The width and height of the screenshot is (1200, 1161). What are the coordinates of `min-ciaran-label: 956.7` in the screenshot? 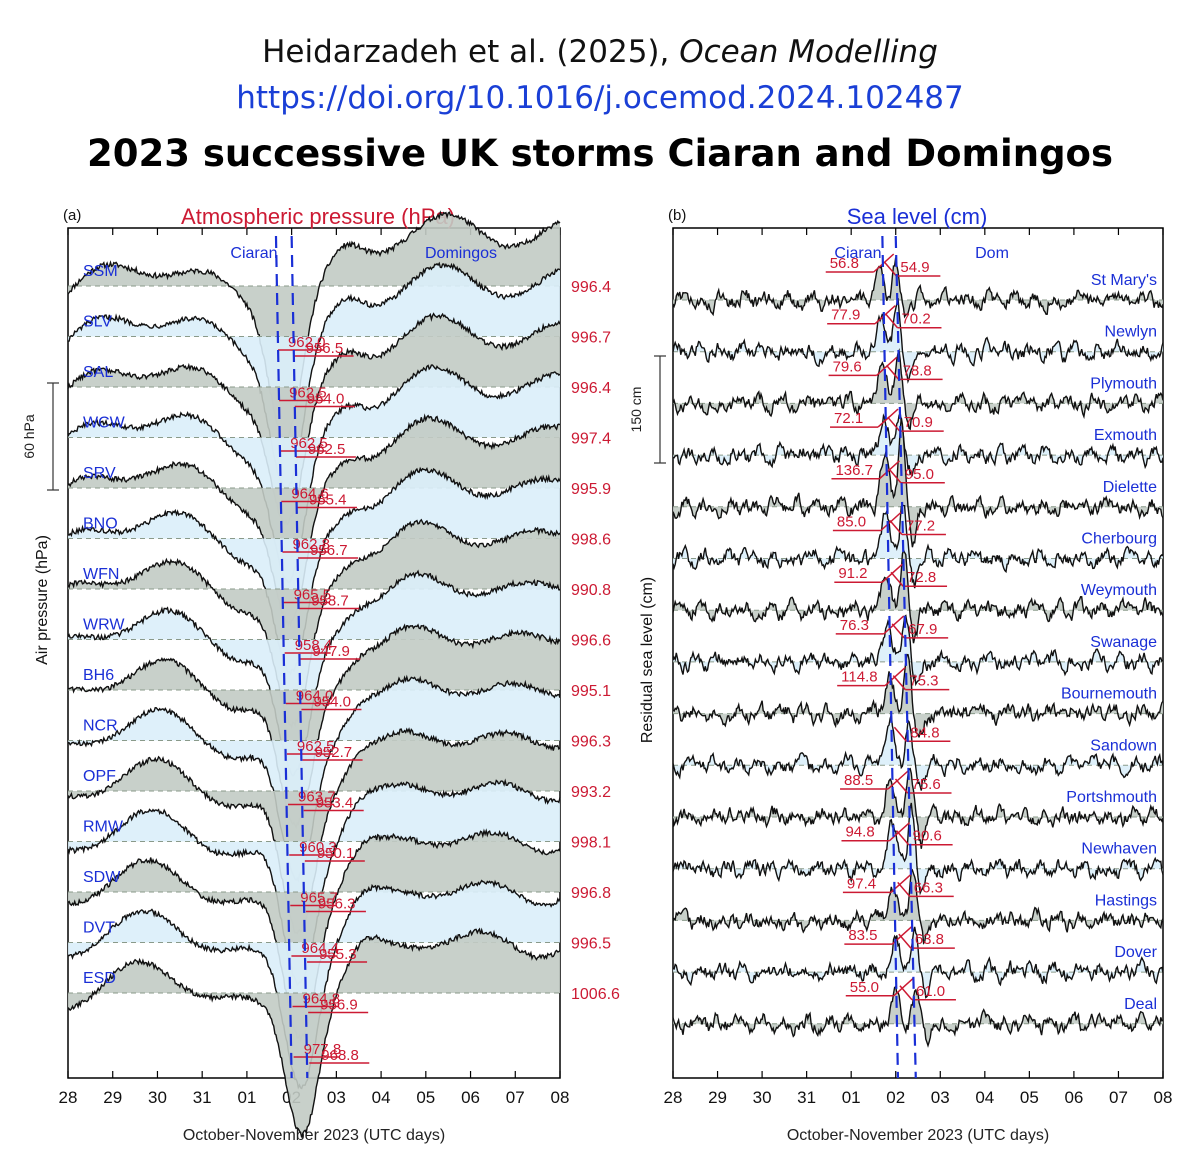 It's located at (329, 550).